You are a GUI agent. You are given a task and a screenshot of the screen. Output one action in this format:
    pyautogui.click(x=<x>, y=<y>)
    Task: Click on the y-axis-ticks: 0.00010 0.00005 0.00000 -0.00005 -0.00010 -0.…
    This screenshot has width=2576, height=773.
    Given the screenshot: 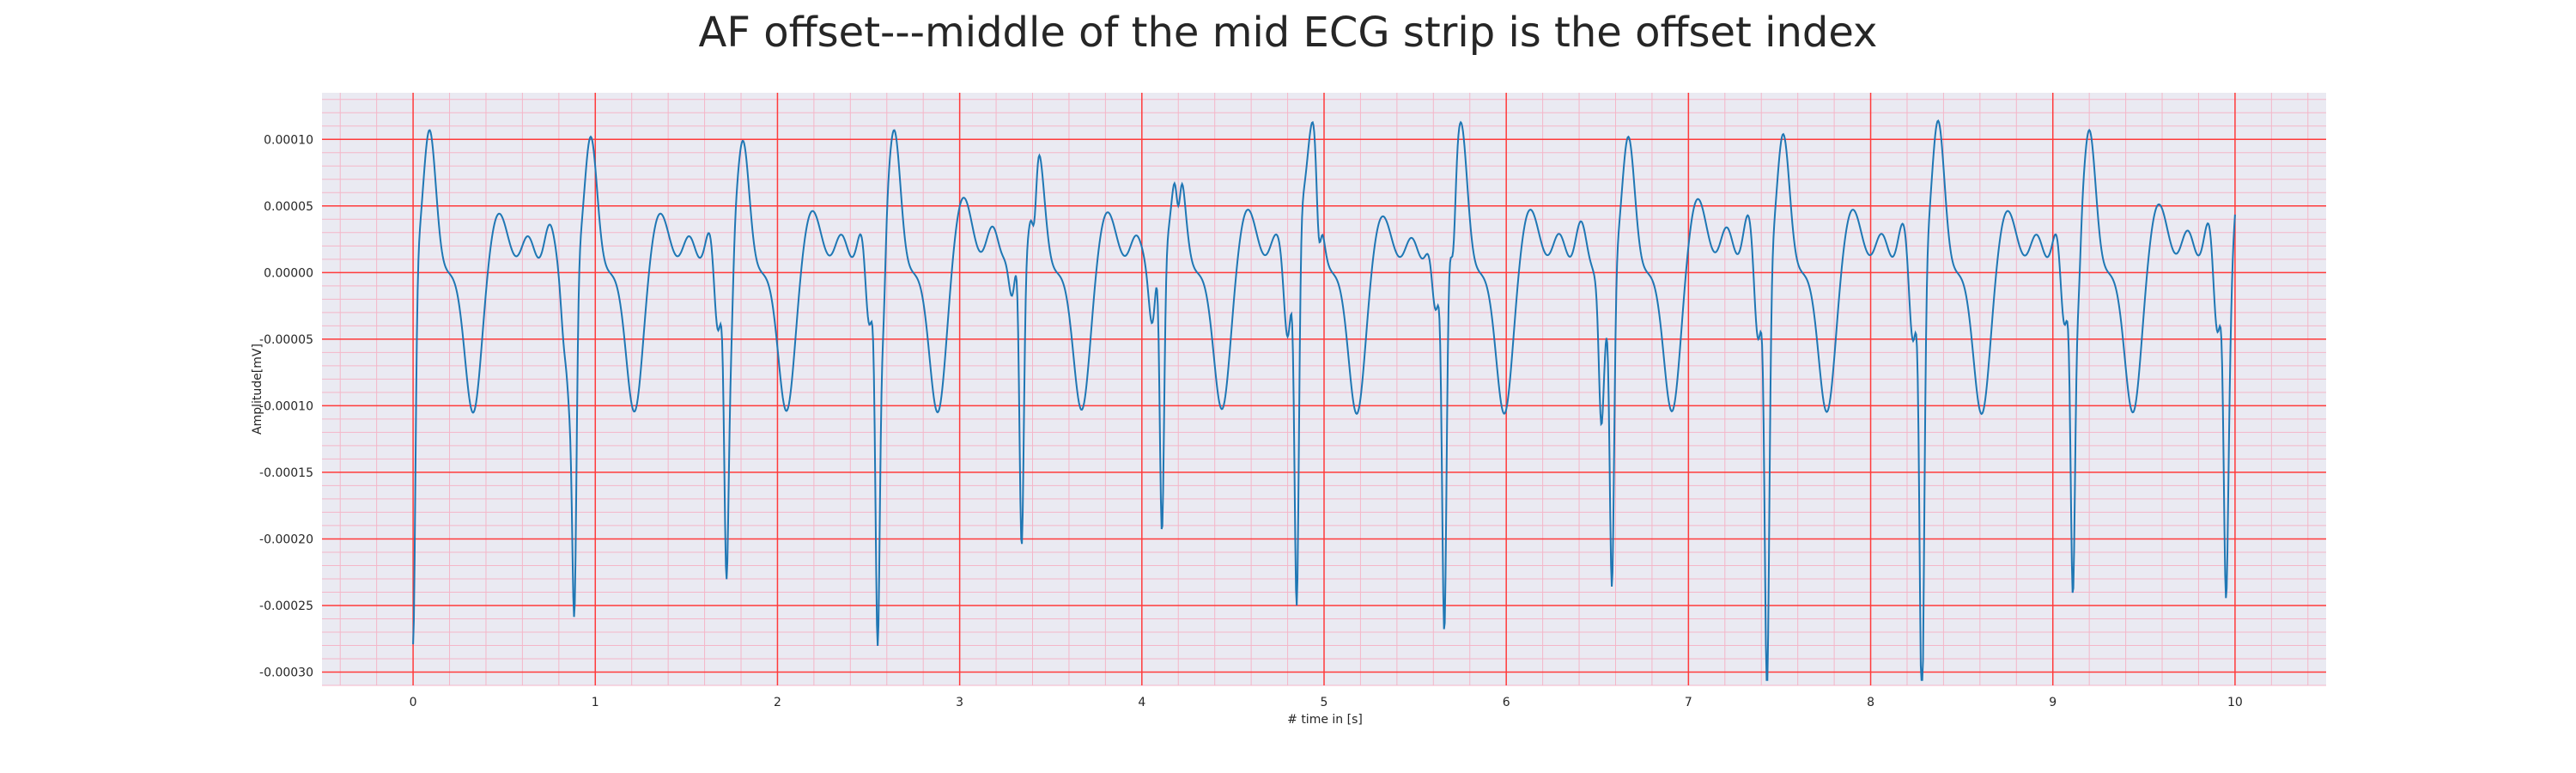 What is the action you would take?
    pyautogui.click(x=286, y=406)
    